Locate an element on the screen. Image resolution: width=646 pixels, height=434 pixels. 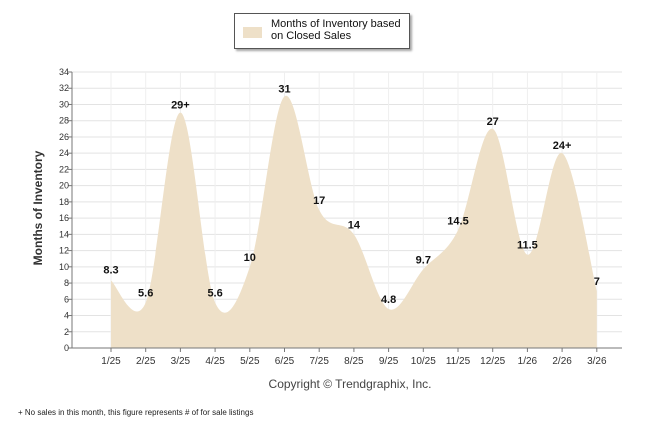
y-tick-label: 14 is located at coordinates (64, 234).